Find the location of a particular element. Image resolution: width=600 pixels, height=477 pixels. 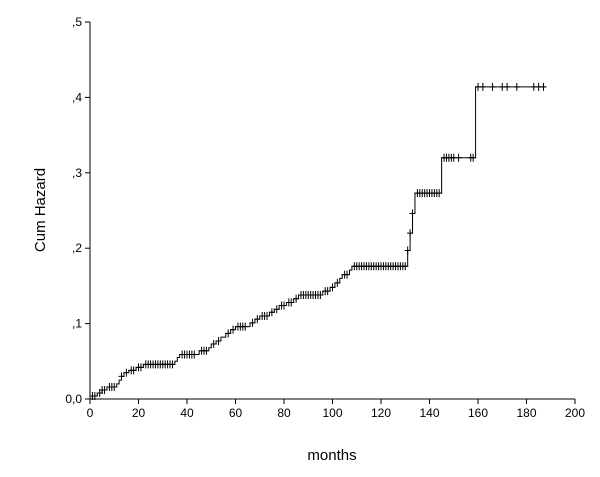

y-tick-label: ,3 is located at coordinates (77, 173).